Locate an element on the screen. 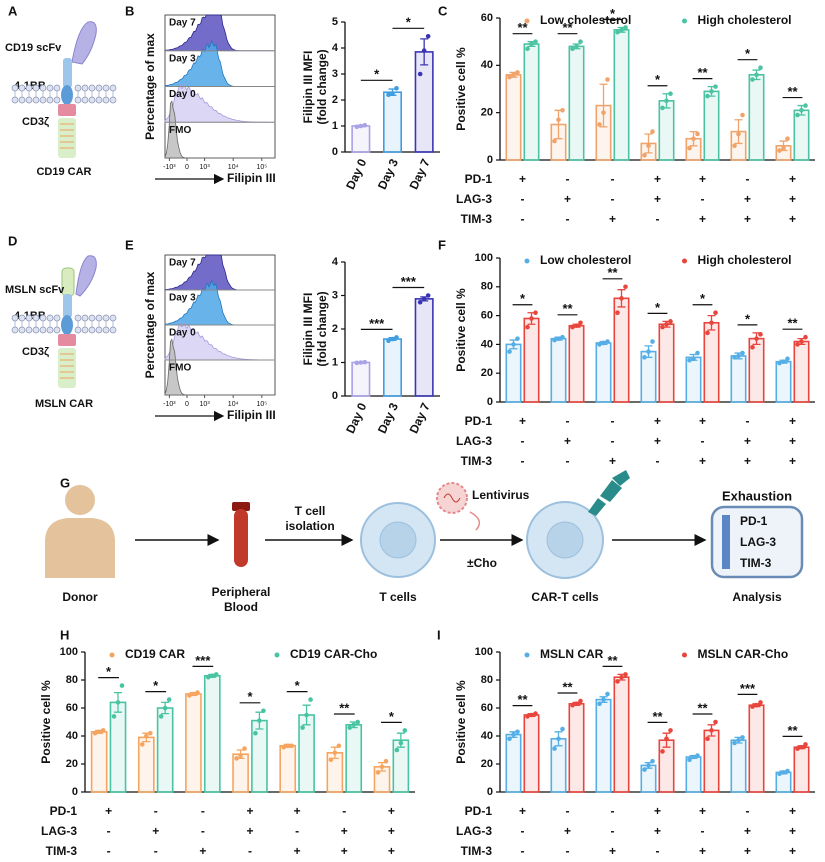  y-tick-label: 3 is located at coordinates (335, 295).